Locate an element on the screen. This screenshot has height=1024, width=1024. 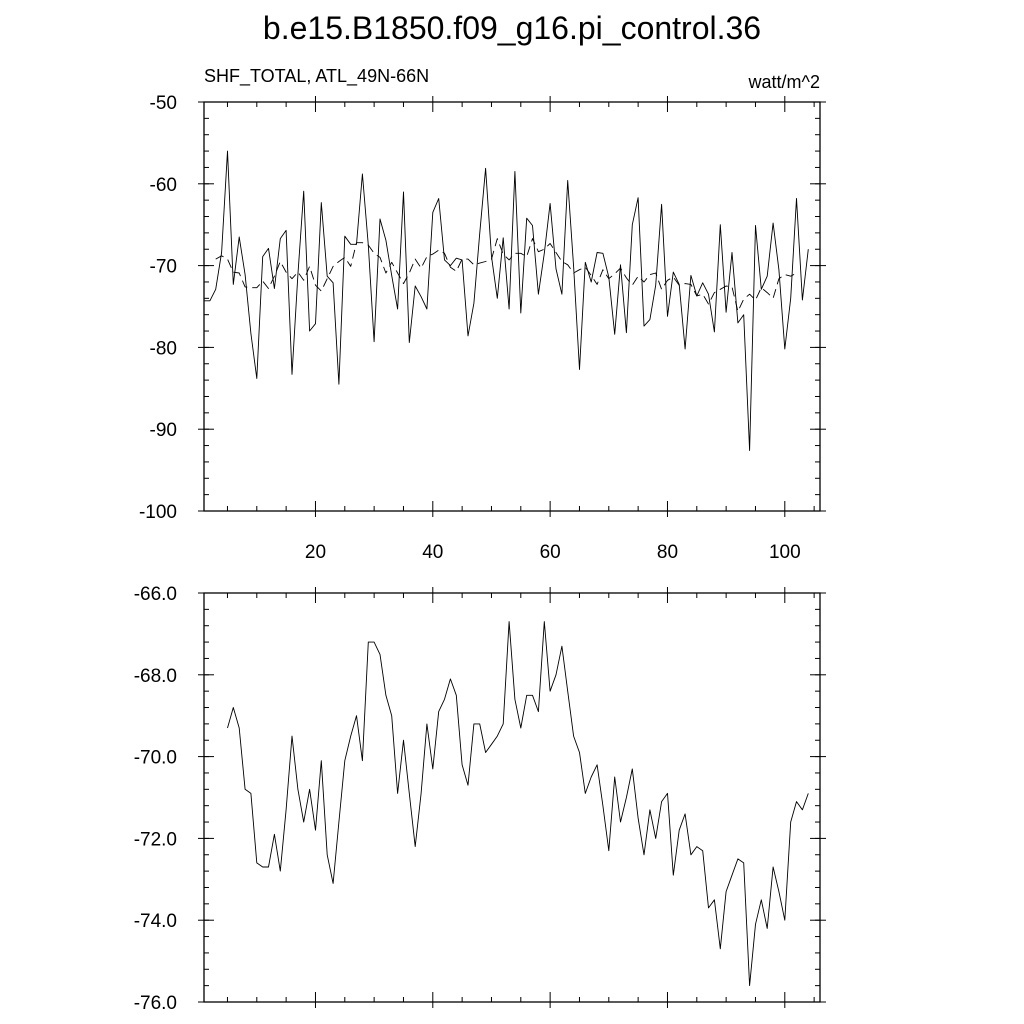
bottom-y-tick-label: -68.0 is located at coordinates (155, 676).